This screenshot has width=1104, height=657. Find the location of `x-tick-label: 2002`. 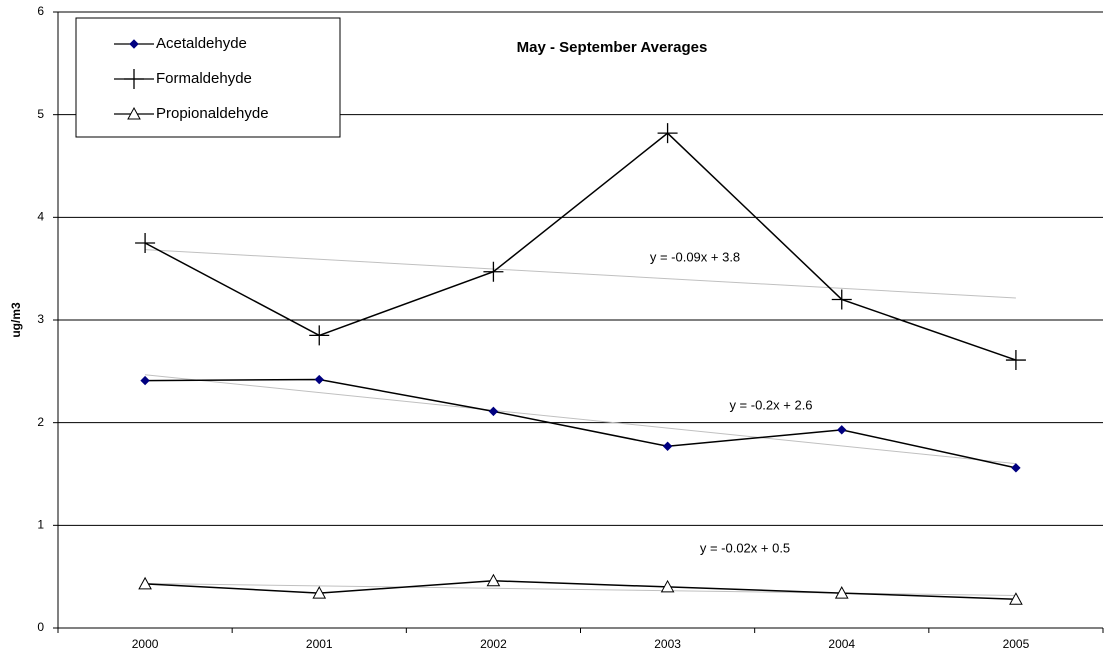

x-tick-label: 2002 is located at coordinates (493, 644).